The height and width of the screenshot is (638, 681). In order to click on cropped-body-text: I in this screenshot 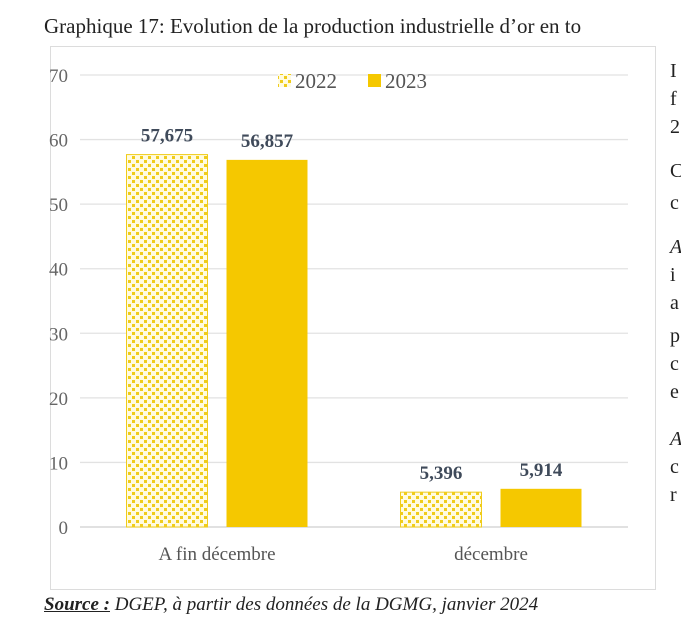, I will do `click(673, 71)`.